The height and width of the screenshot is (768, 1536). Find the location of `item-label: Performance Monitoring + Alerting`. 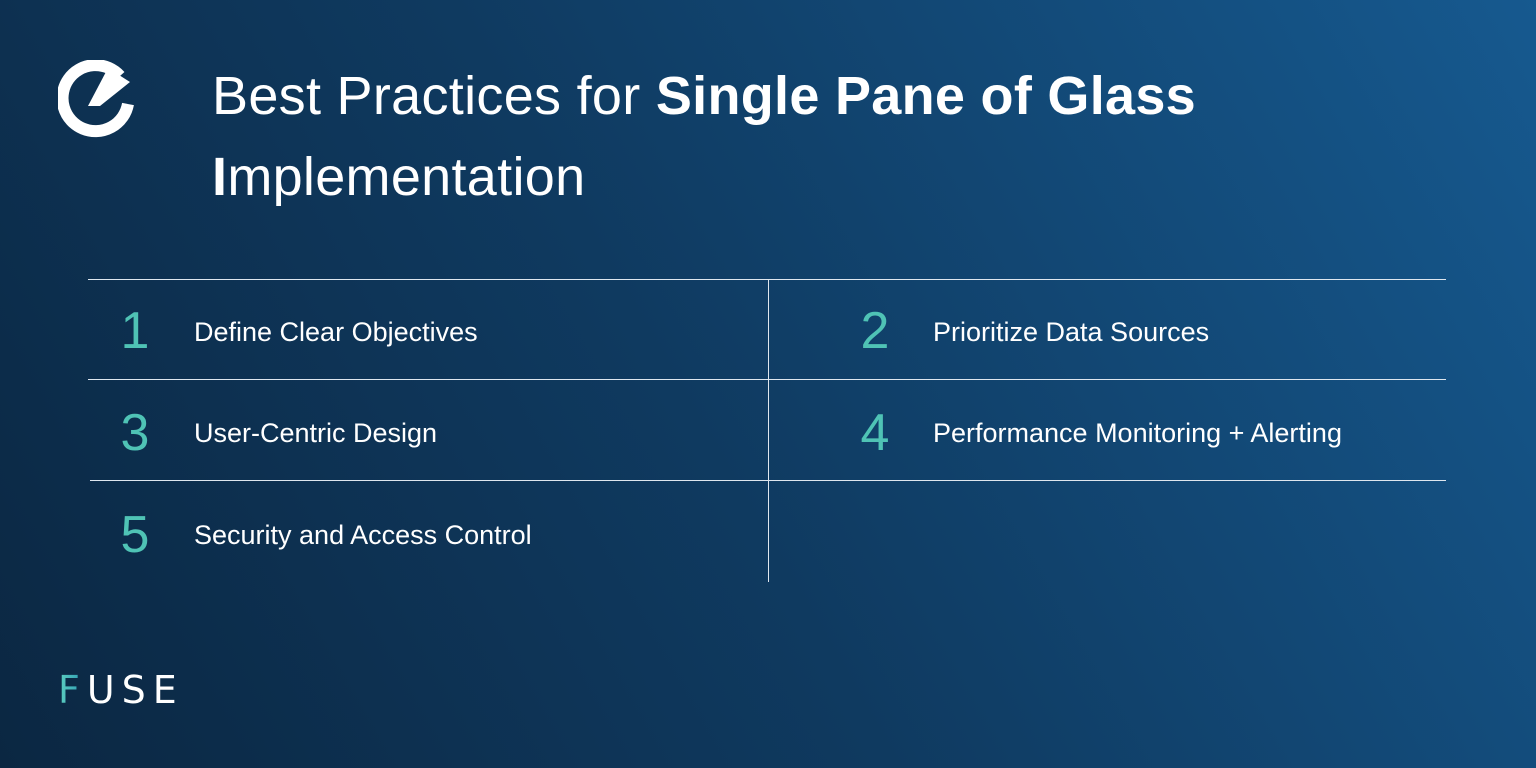

item-label: Performance Monitoring + Alerting is located at coordinates (1137, 433).